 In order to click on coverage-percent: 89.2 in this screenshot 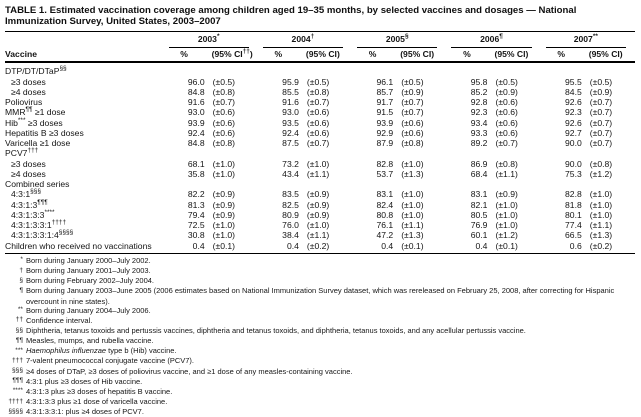, I will do `click(479, 143)`.